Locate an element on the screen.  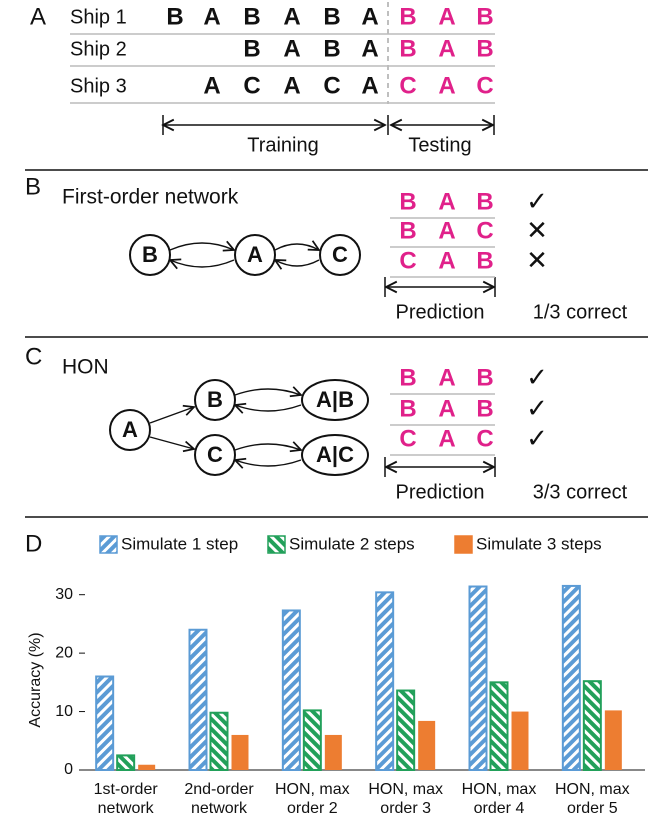
ship-name: Ship 3 is located at coordinates (98, 86).